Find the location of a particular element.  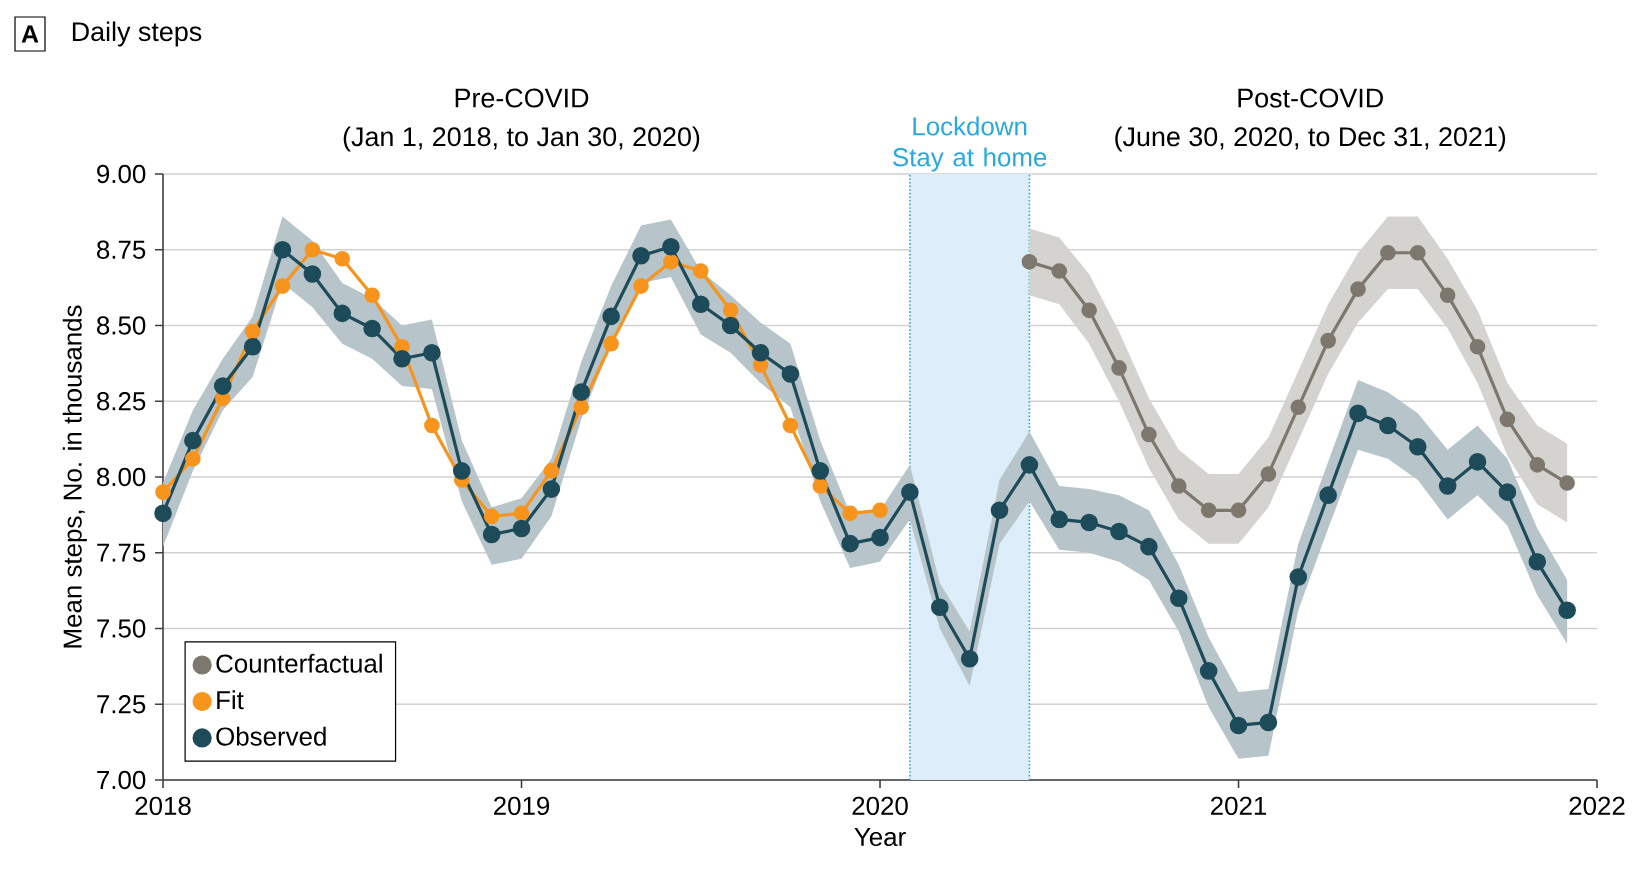

text: A is located at coordinates (30, 34).